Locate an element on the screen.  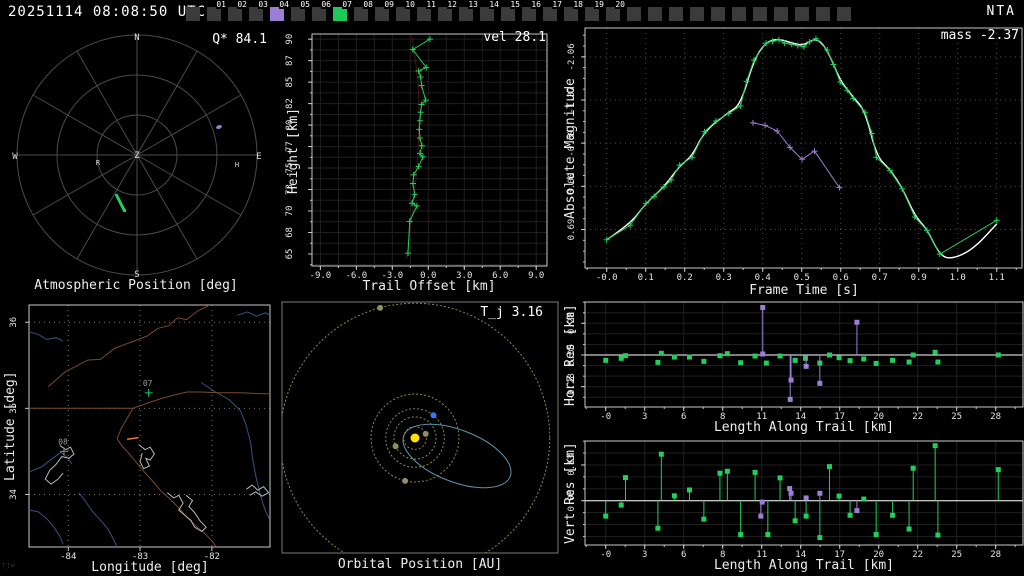
svg-text: 36 is located at coordinates (14, 322).